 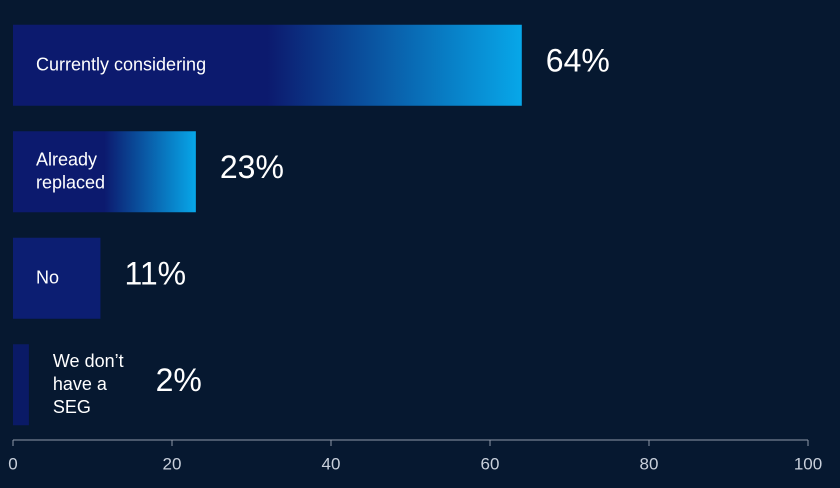 I want to click on value-label: 64%, so click(x=578, y=61).